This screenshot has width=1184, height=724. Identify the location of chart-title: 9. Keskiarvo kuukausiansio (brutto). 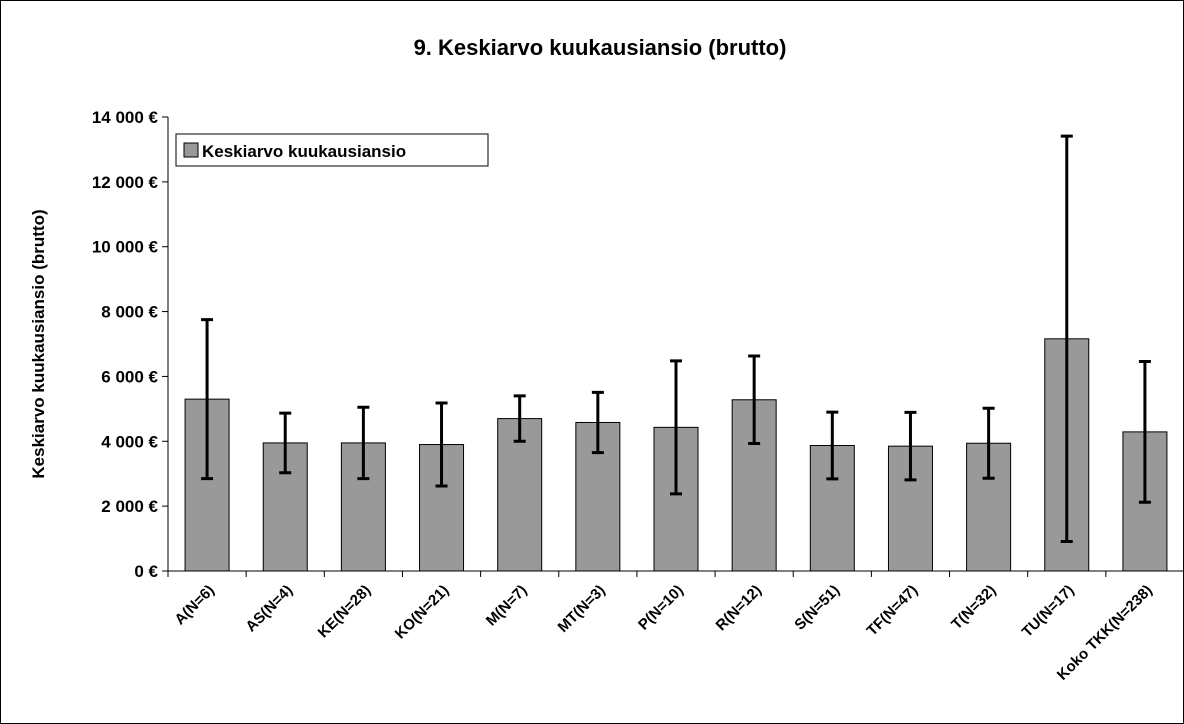
(600, 47).